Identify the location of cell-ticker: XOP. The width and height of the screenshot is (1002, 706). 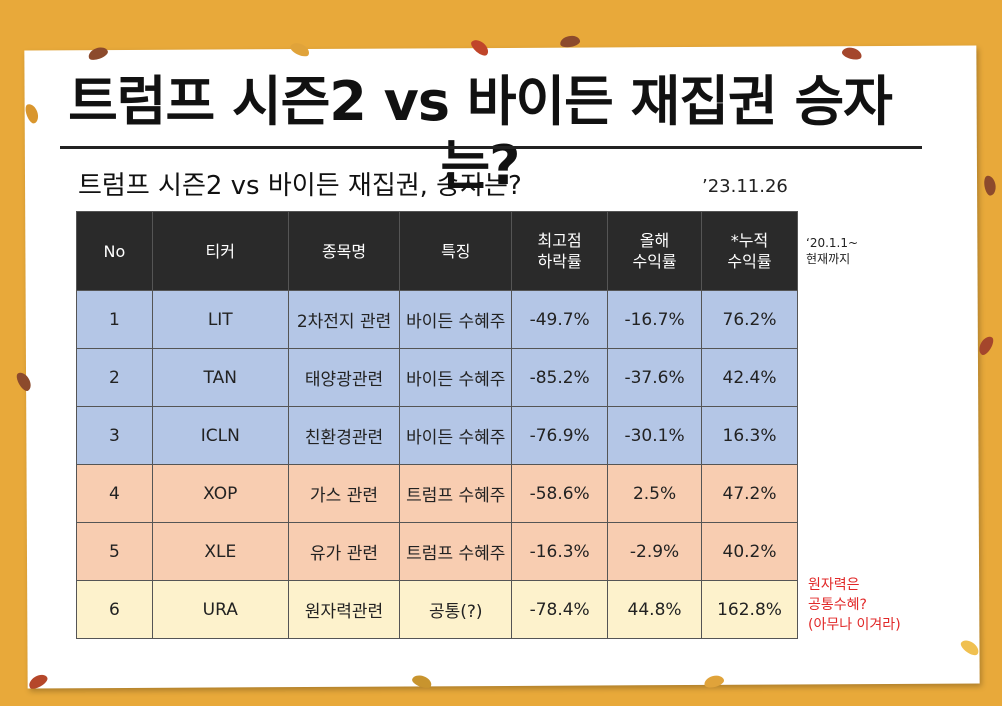
(220, 493).